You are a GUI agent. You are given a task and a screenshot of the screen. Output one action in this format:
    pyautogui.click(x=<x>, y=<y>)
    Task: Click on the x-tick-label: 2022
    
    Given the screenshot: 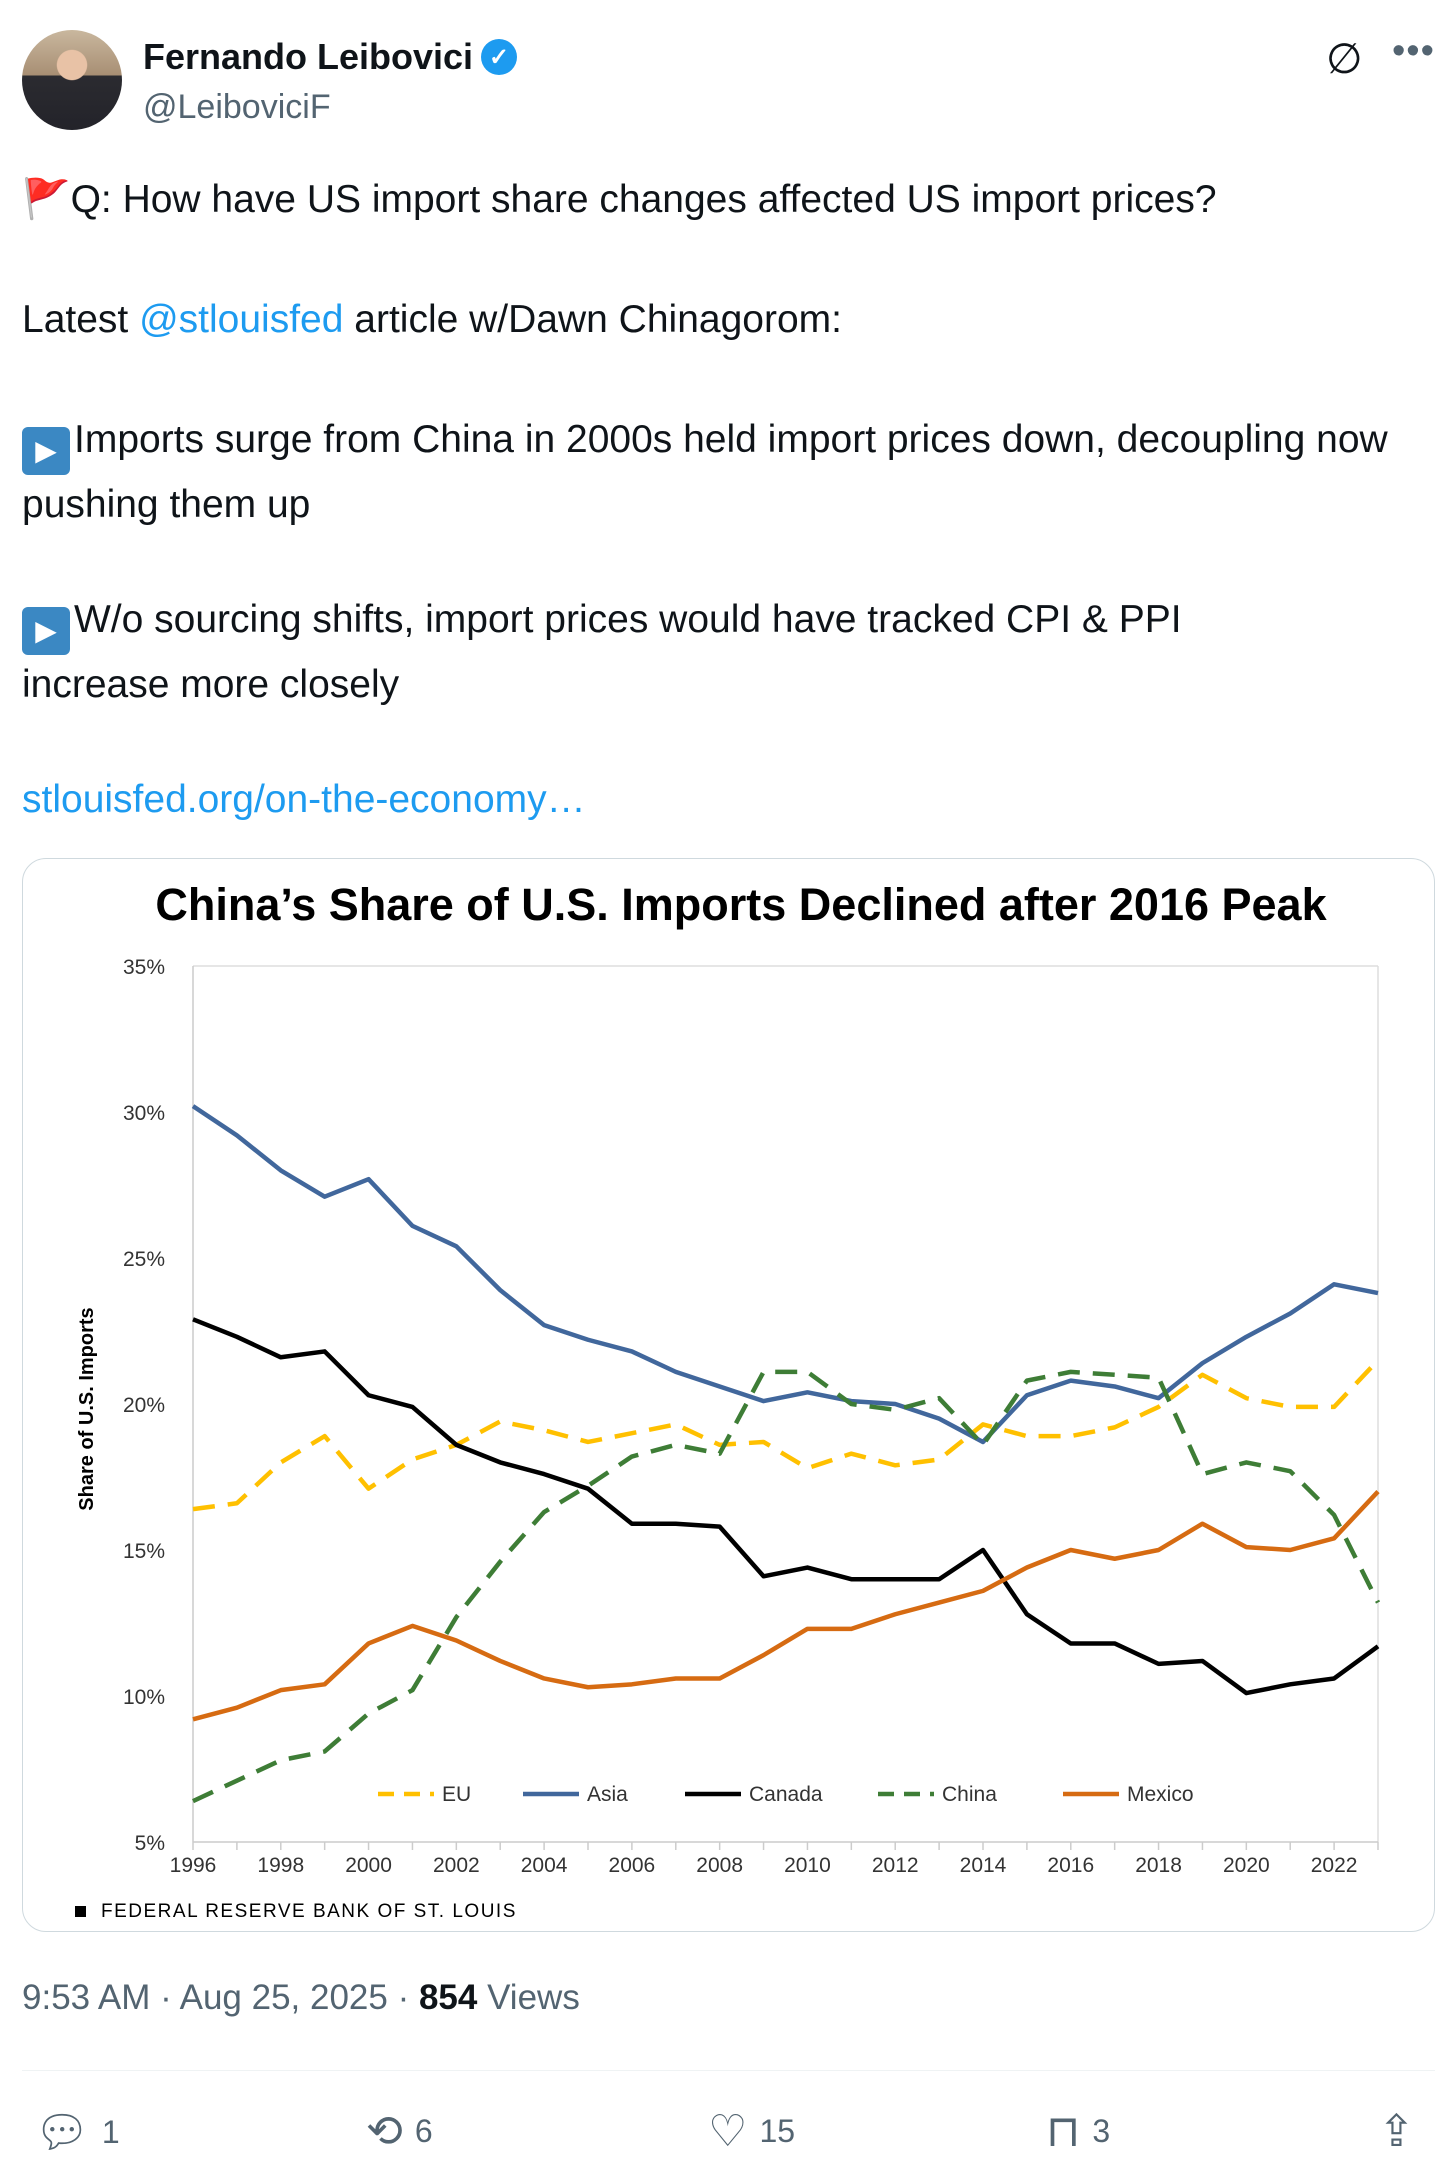 What is the action you would take?
    pyautogui.click(x=1334, y=1865)
    